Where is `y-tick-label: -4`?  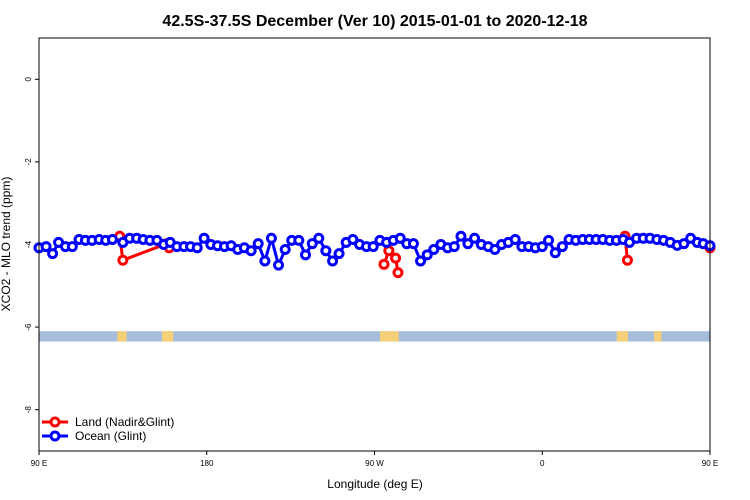 y-tick-label: -4 is located at coordinates (28, 244).